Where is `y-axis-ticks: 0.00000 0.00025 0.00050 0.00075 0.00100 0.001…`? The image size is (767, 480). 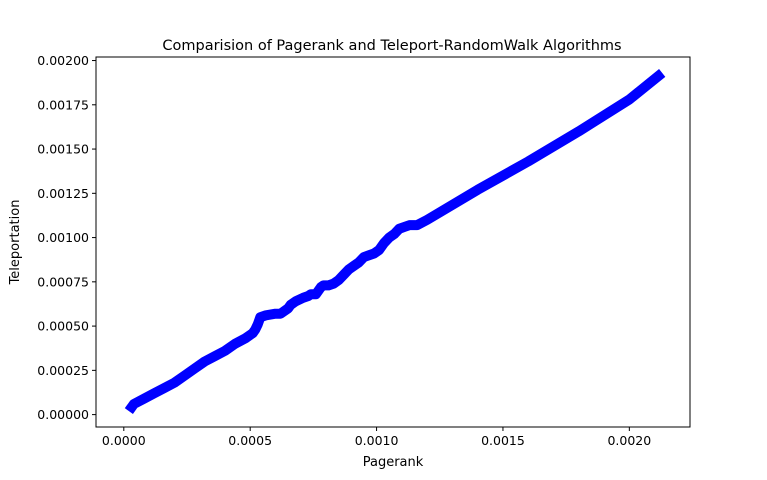
y-axis-ticks: 0.00000 0.00025 0.00050 0.00075 0.00100 0.001… is located at coordinates (66, 237).